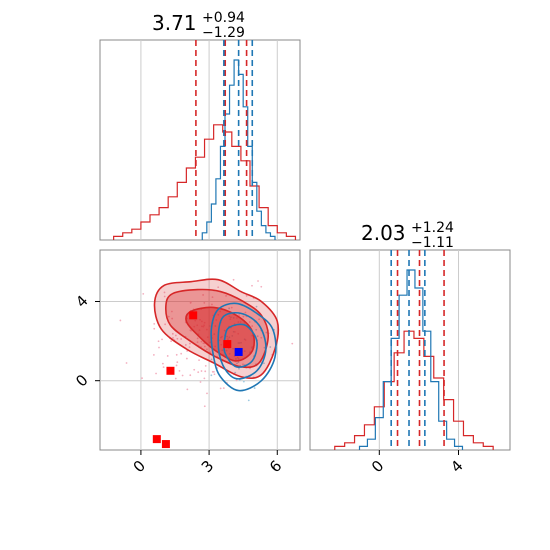 The height and width of the screenshot is (550, 550). I want to click on param1-title-plus: +0.94, so click(223, 18).